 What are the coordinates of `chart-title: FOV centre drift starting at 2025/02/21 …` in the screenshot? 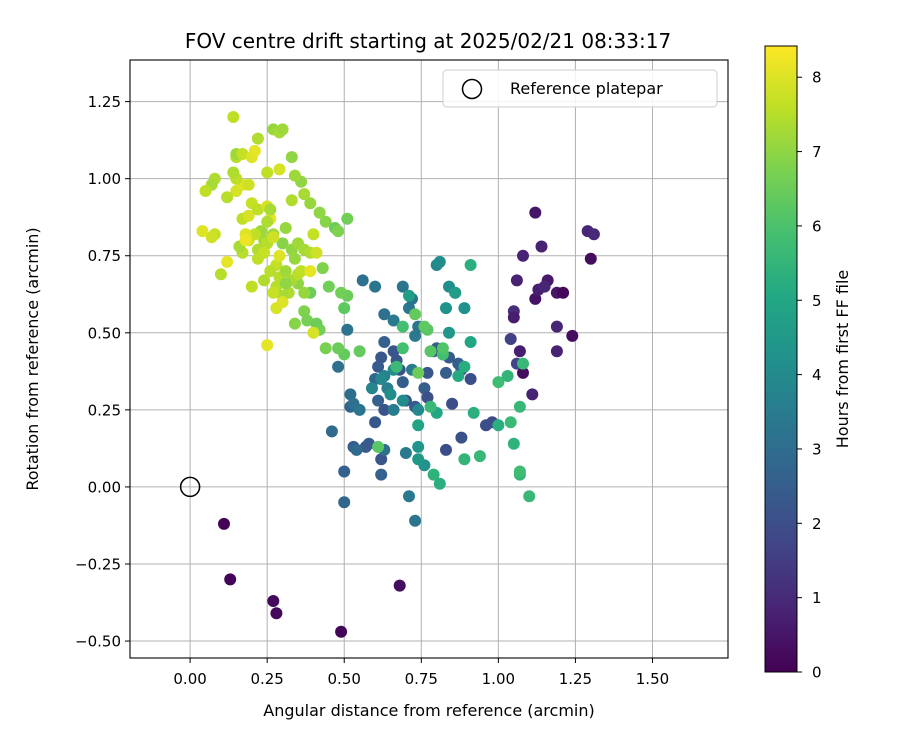 It's located at (428, 41).